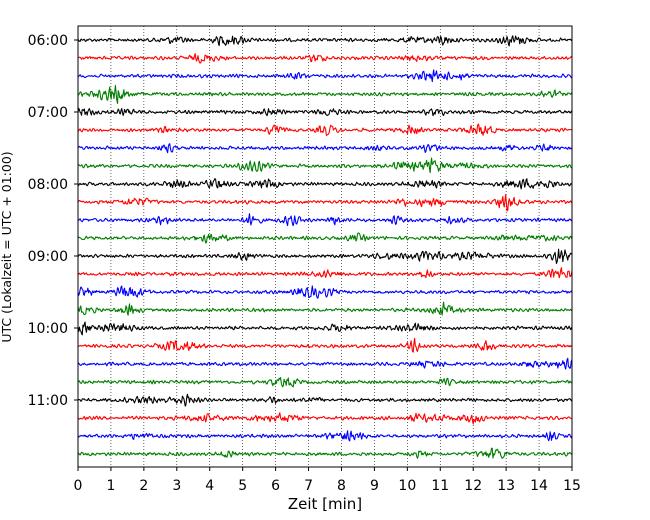 The width and height of the screenshot is (650, 520). What do you see at coordinates (572, 486) in the screenshot?
I see `x-tick-label: 15` at bounding box center [572, 486].